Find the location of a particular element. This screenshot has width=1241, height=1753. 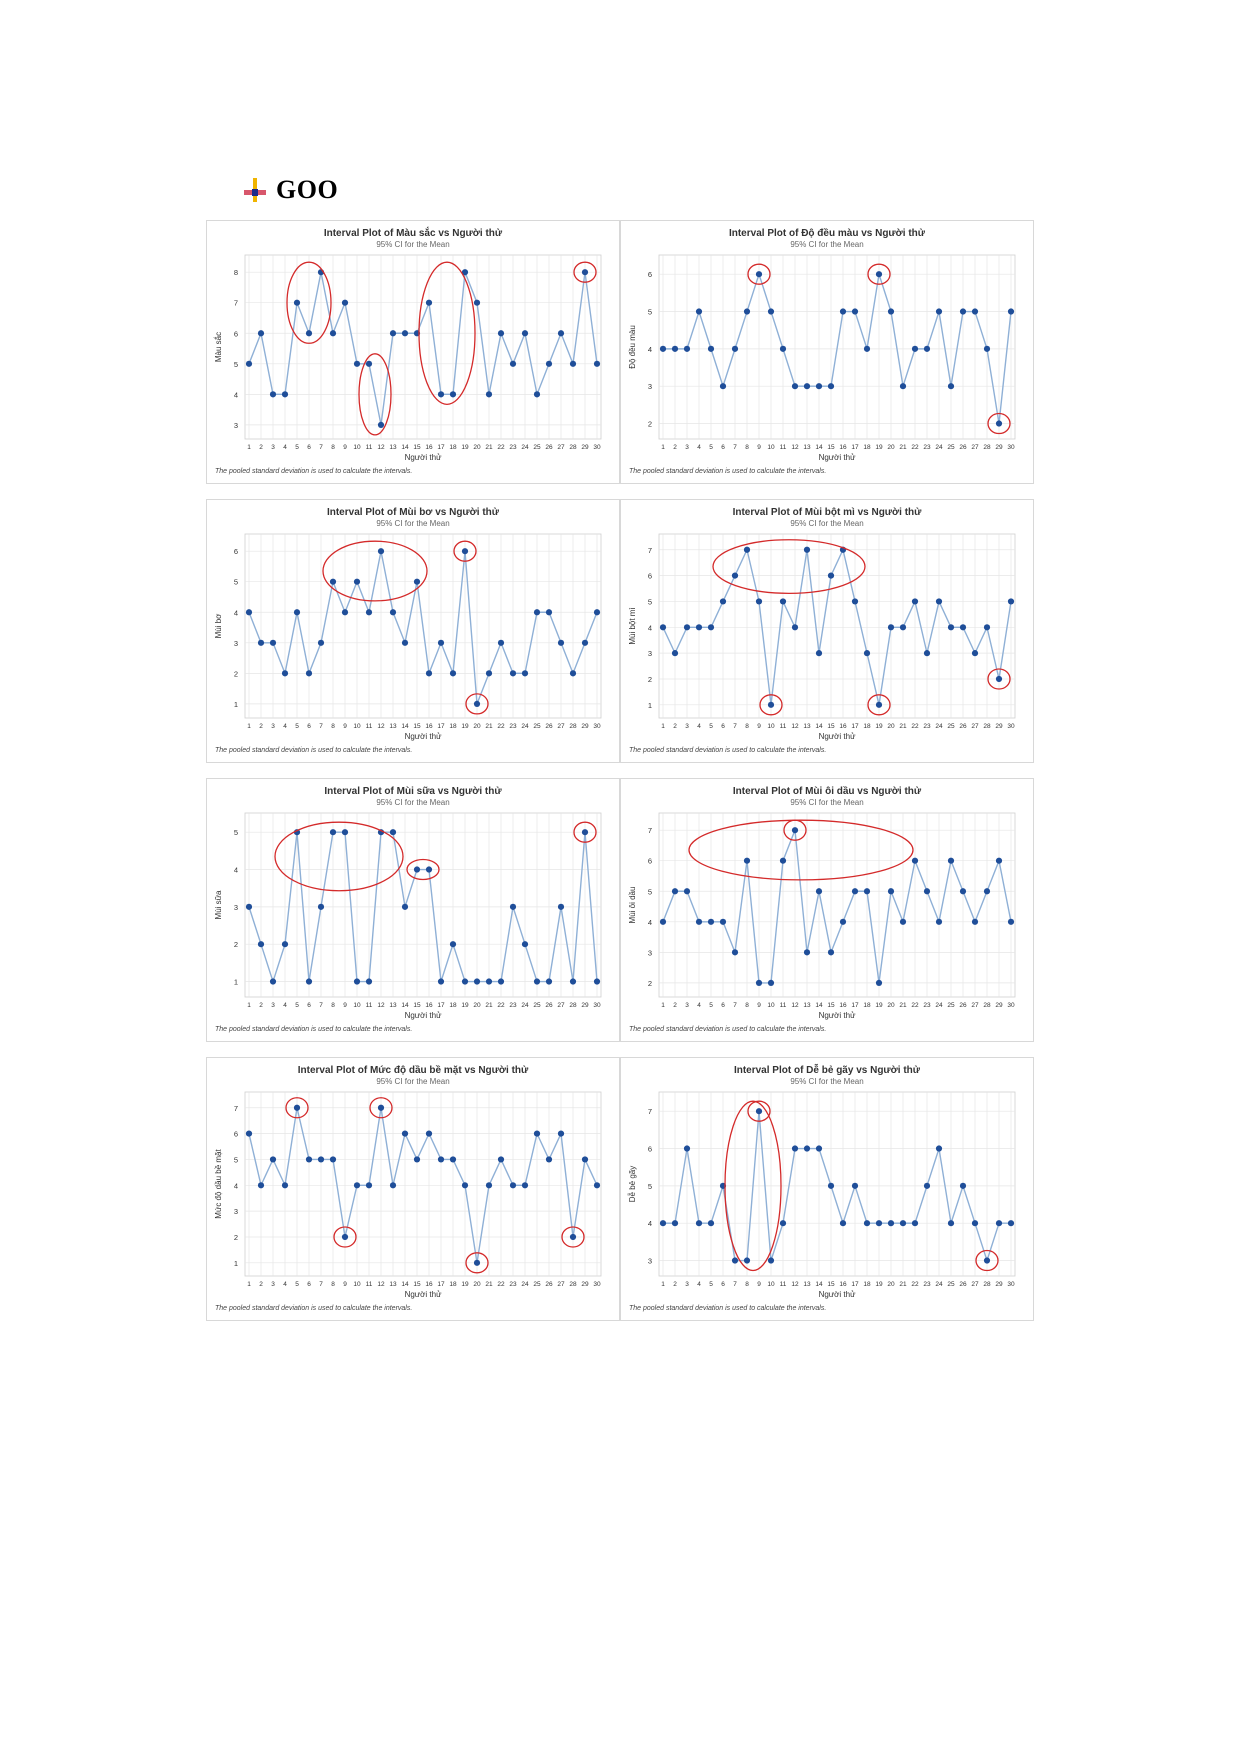

y-axis-label: Mùi bột mì is located at coordinates (632, 625).